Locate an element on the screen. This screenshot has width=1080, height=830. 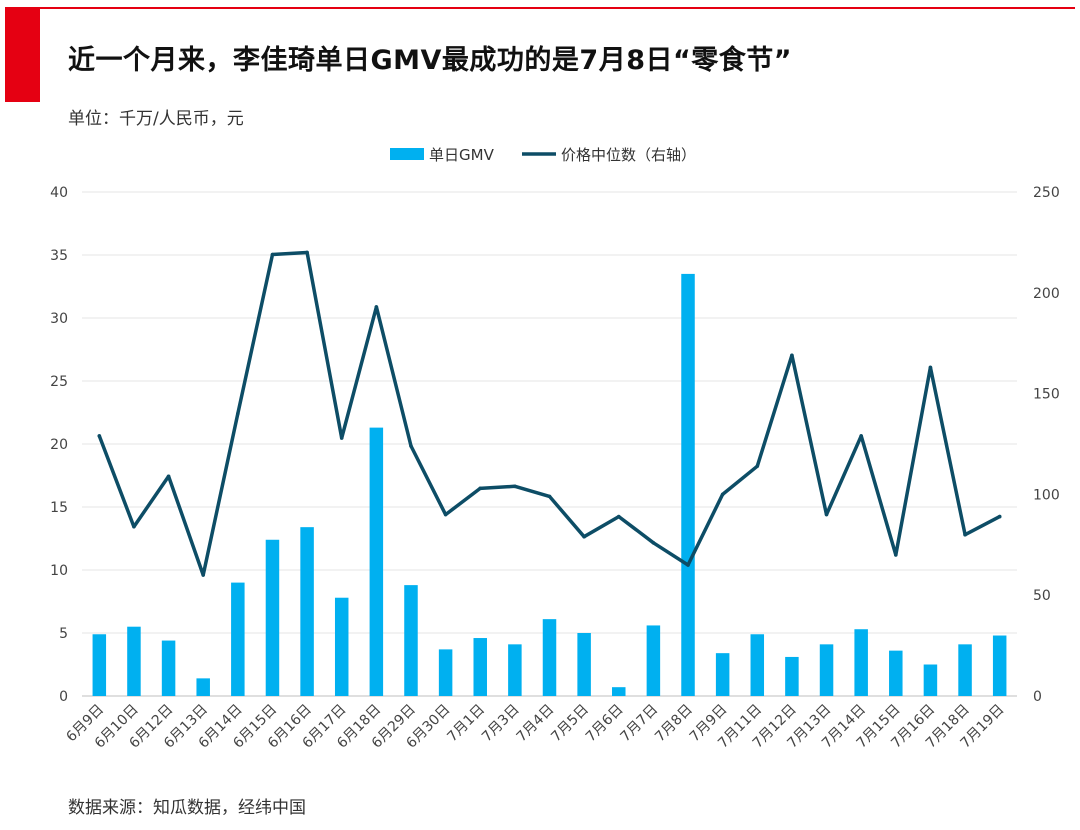
left-axis-tick-label: 30 is located at coordinates (59, 319).